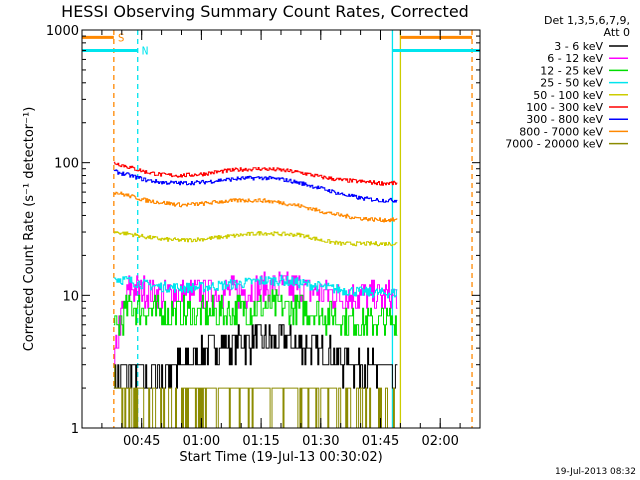  What do you see at coordinates (578, 46) in the screenshot?
I see `legend-entry-label: 3 - 6 keV` at bounding box center [578, 46].